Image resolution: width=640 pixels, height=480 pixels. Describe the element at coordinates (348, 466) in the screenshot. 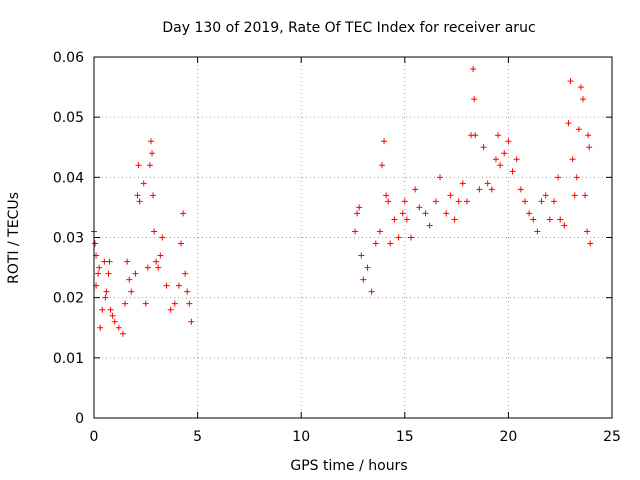

I see `x-axis-label: GPS time / hours` at that location.